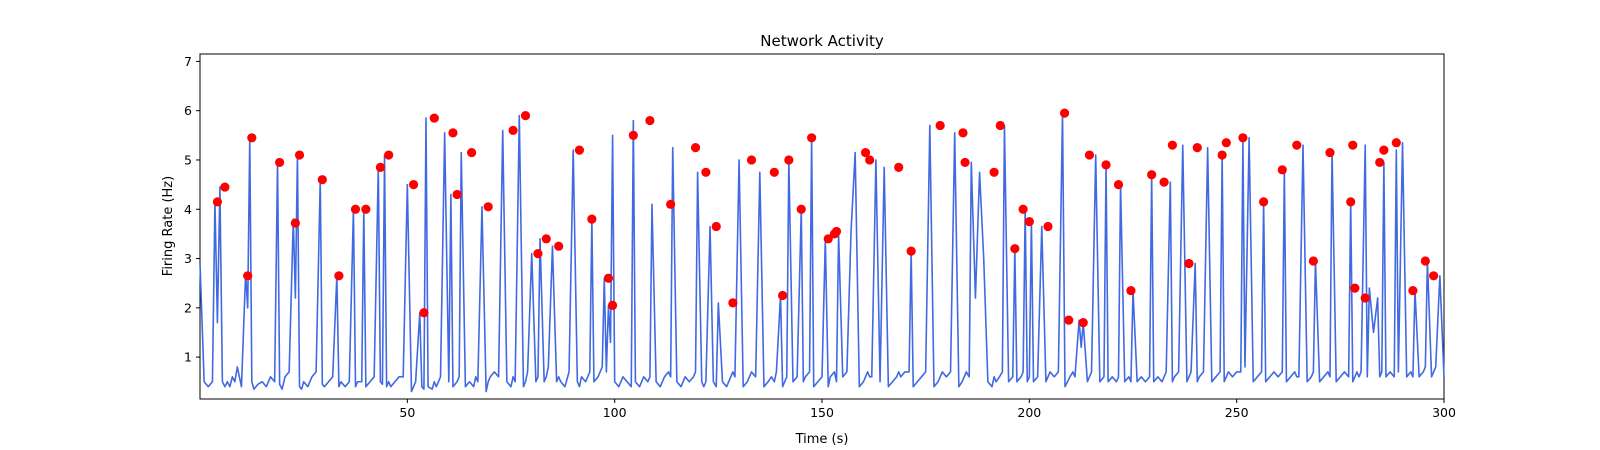 The width and height of the screenshot is (1600, 450). I want to click on x-tick-label: 100, so click(615, 412).